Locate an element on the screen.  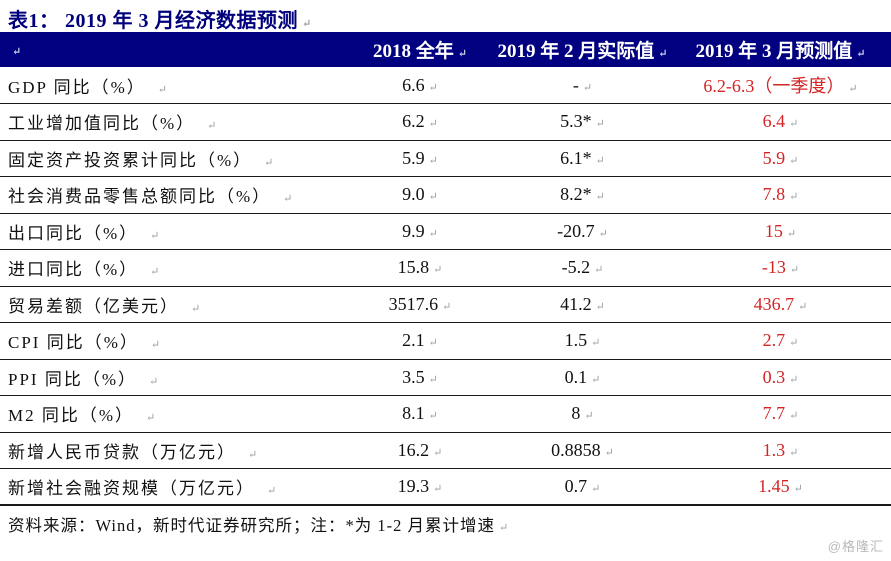
header-cell-indicator: ↵ is located at coordinates (172, 49).